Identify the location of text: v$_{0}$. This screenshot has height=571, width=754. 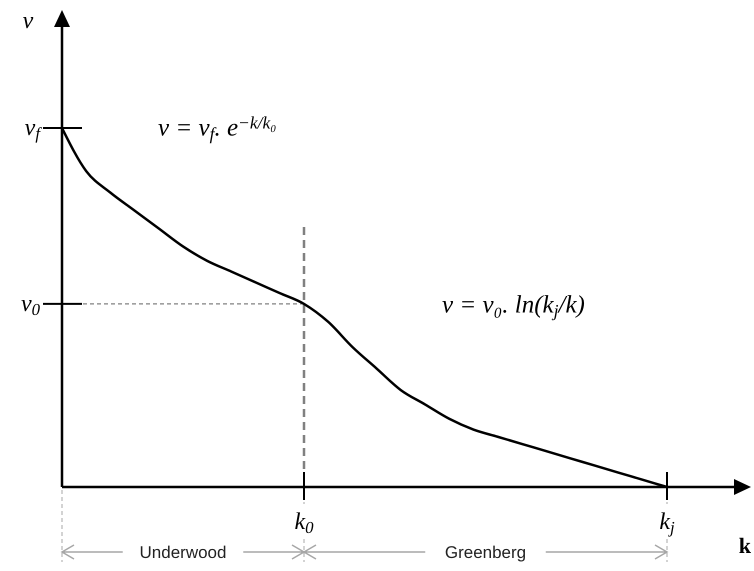
(30, 305).